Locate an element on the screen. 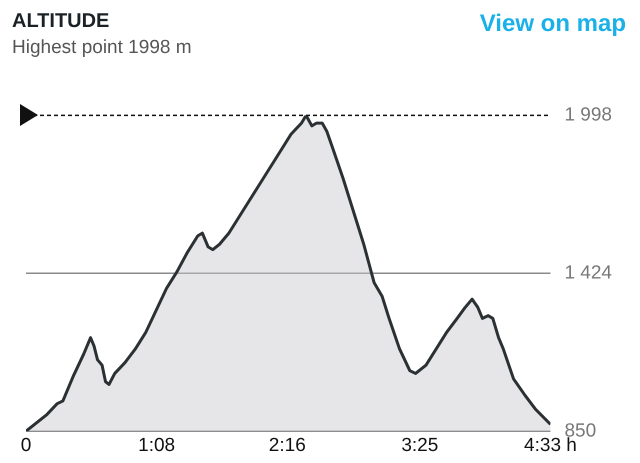 The image size is (640, 463). y-tick-label: 1 424 is located at coordinates (588, 273).